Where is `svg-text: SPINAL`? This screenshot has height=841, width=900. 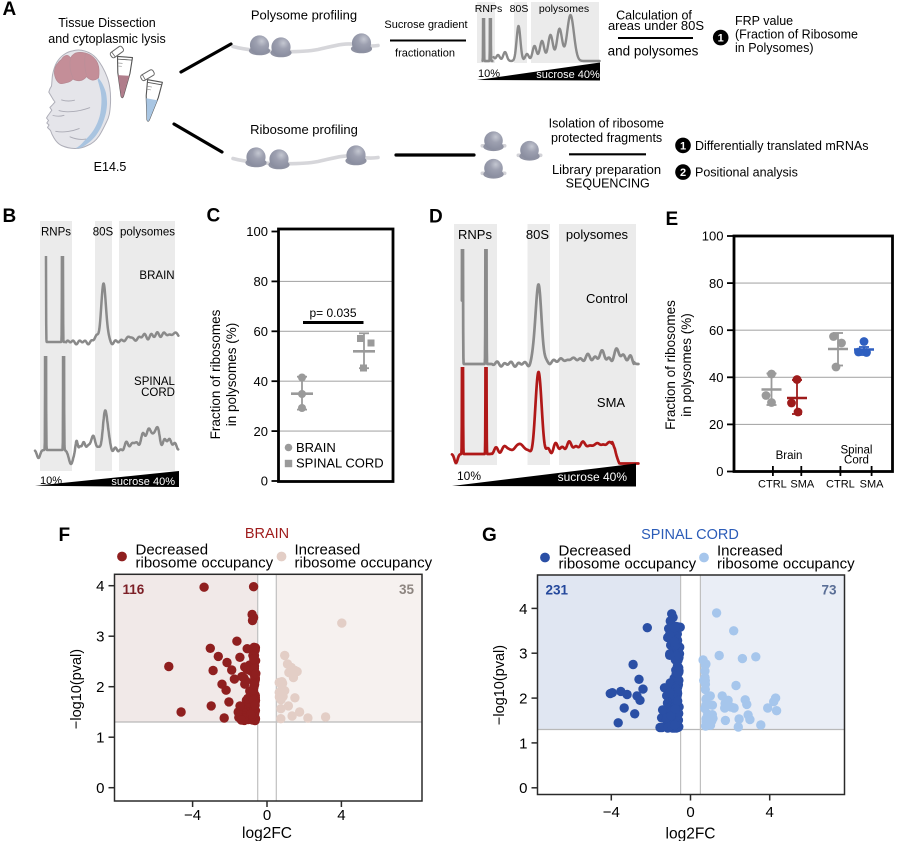 svg-text: SPINAL is located at coordinates (155, 382).